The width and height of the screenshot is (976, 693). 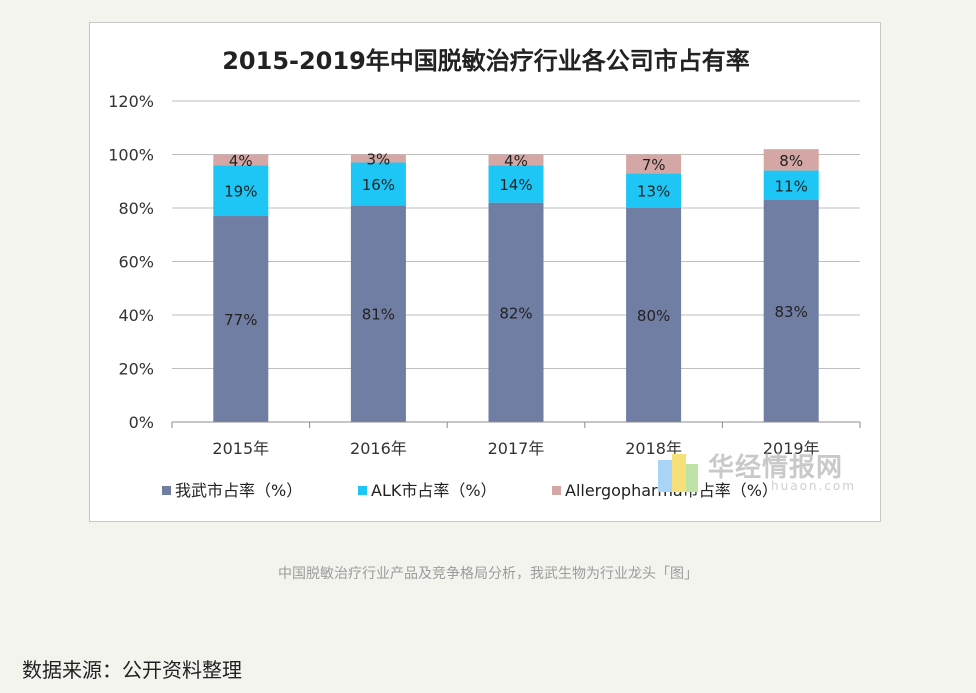 What do you see at coordinates (136, 369) in the screenshot?
I see `y-tick-label: 20%` at bounding box center [136, 369].